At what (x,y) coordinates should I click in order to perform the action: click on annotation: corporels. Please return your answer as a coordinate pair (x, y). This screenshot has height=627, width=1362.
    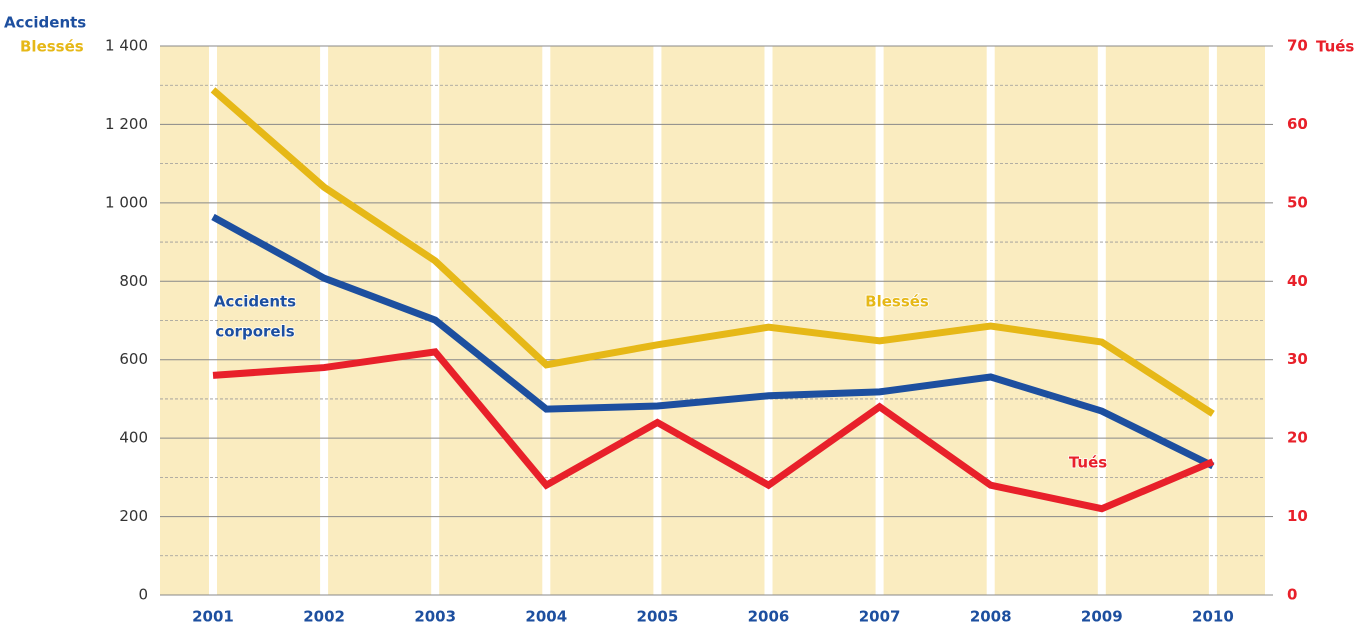
    Looking at the image, I should click on (254, 332).